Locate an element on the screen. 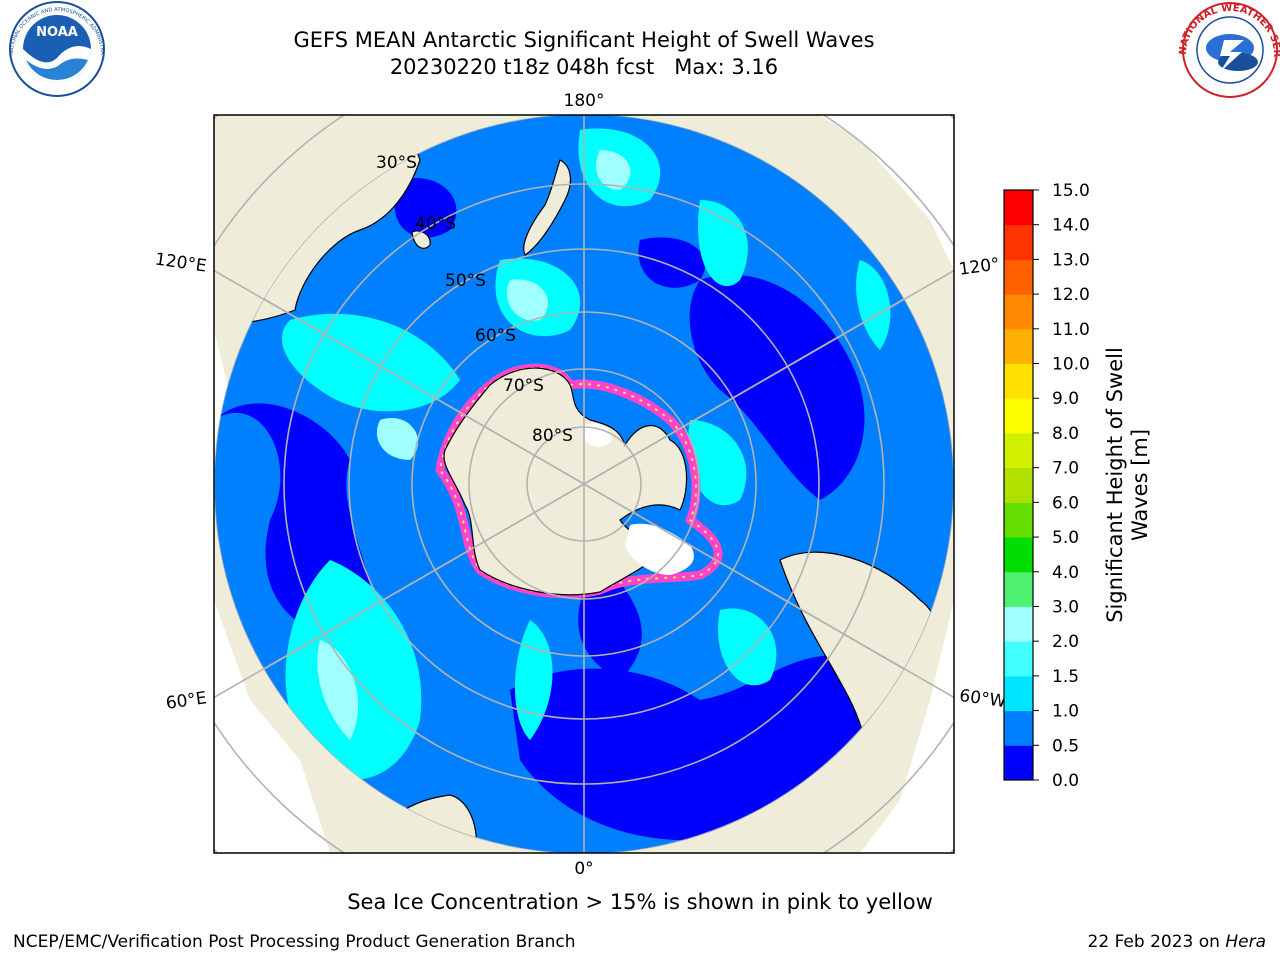 This screenshot has width=1280, height=960. colorbar-tick-label: 15.0 is located at coordinates (1071, 191).